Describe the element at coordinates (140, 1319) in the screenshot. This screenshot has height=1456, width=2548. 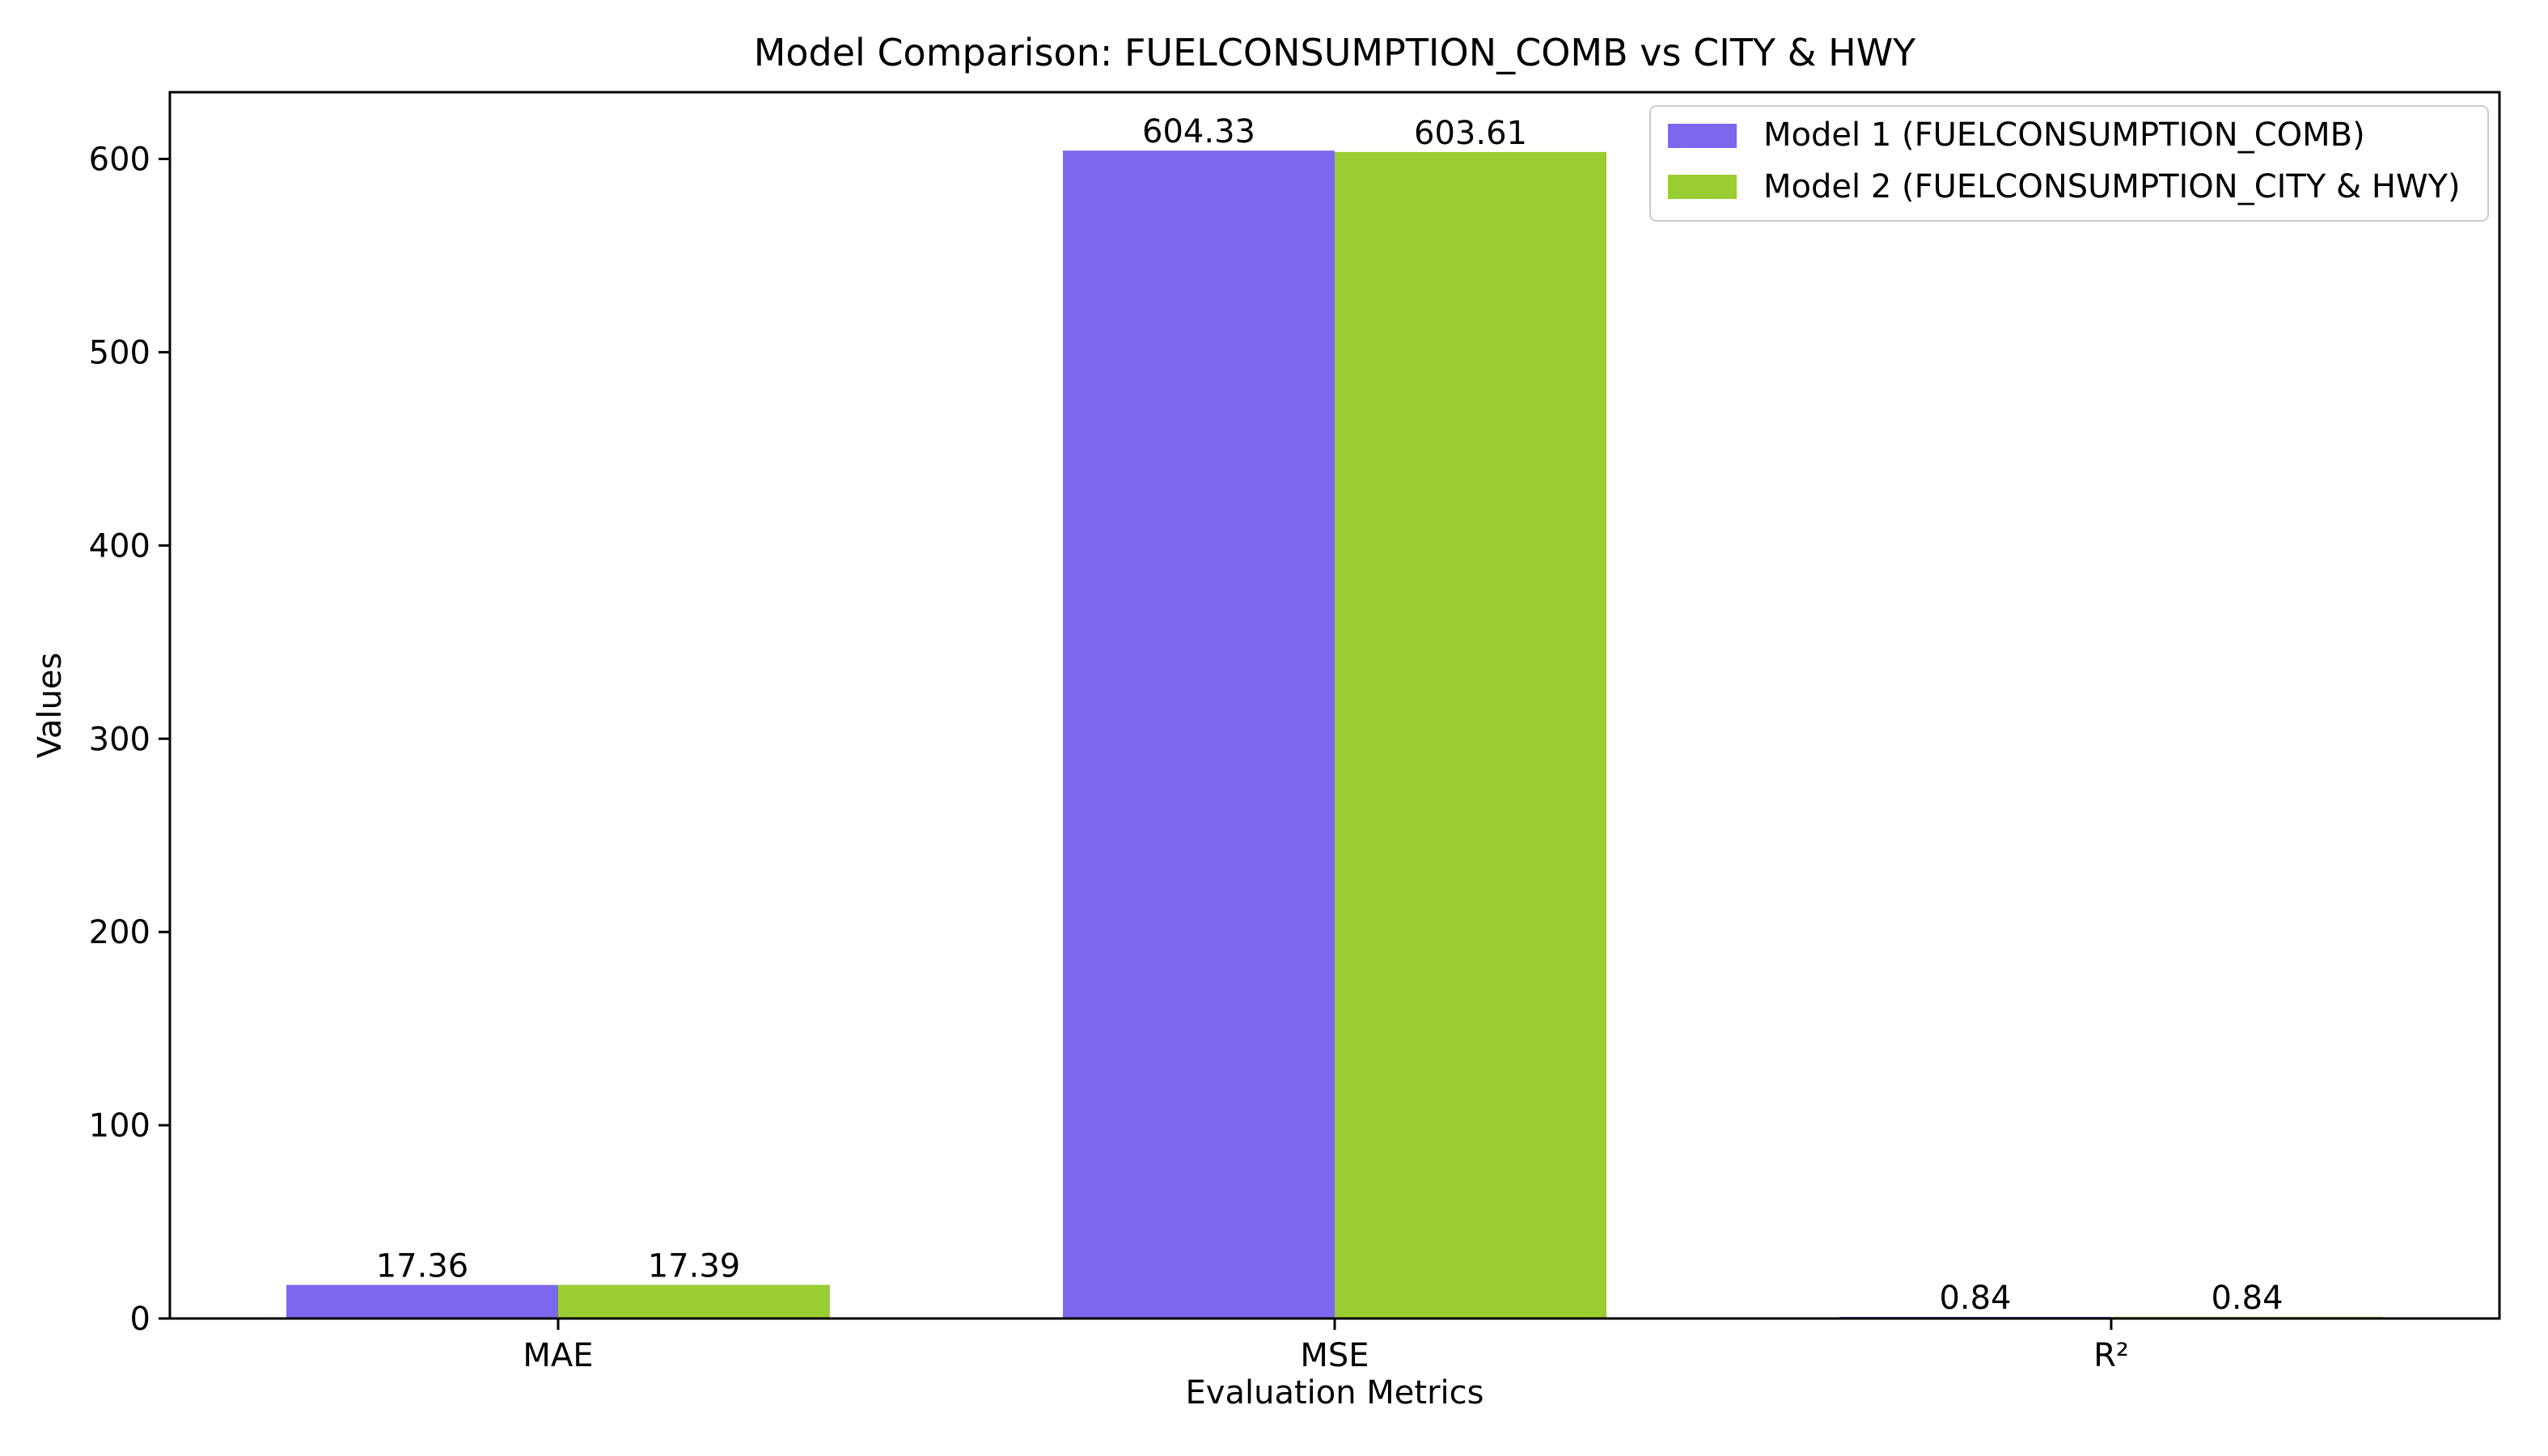
I see `y-tick-label: 0` at that location.